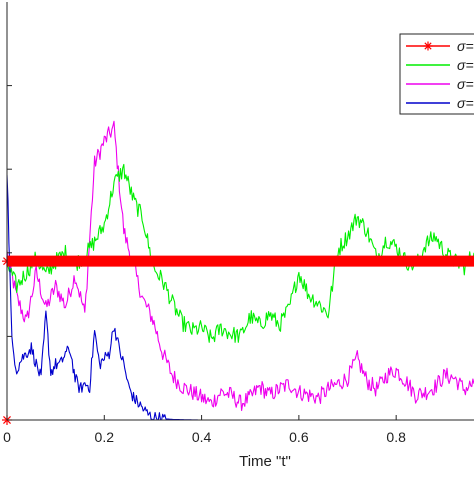 The image size is (474, 479). I want to click on x-axis-title: Time "t", so click(265, 461).